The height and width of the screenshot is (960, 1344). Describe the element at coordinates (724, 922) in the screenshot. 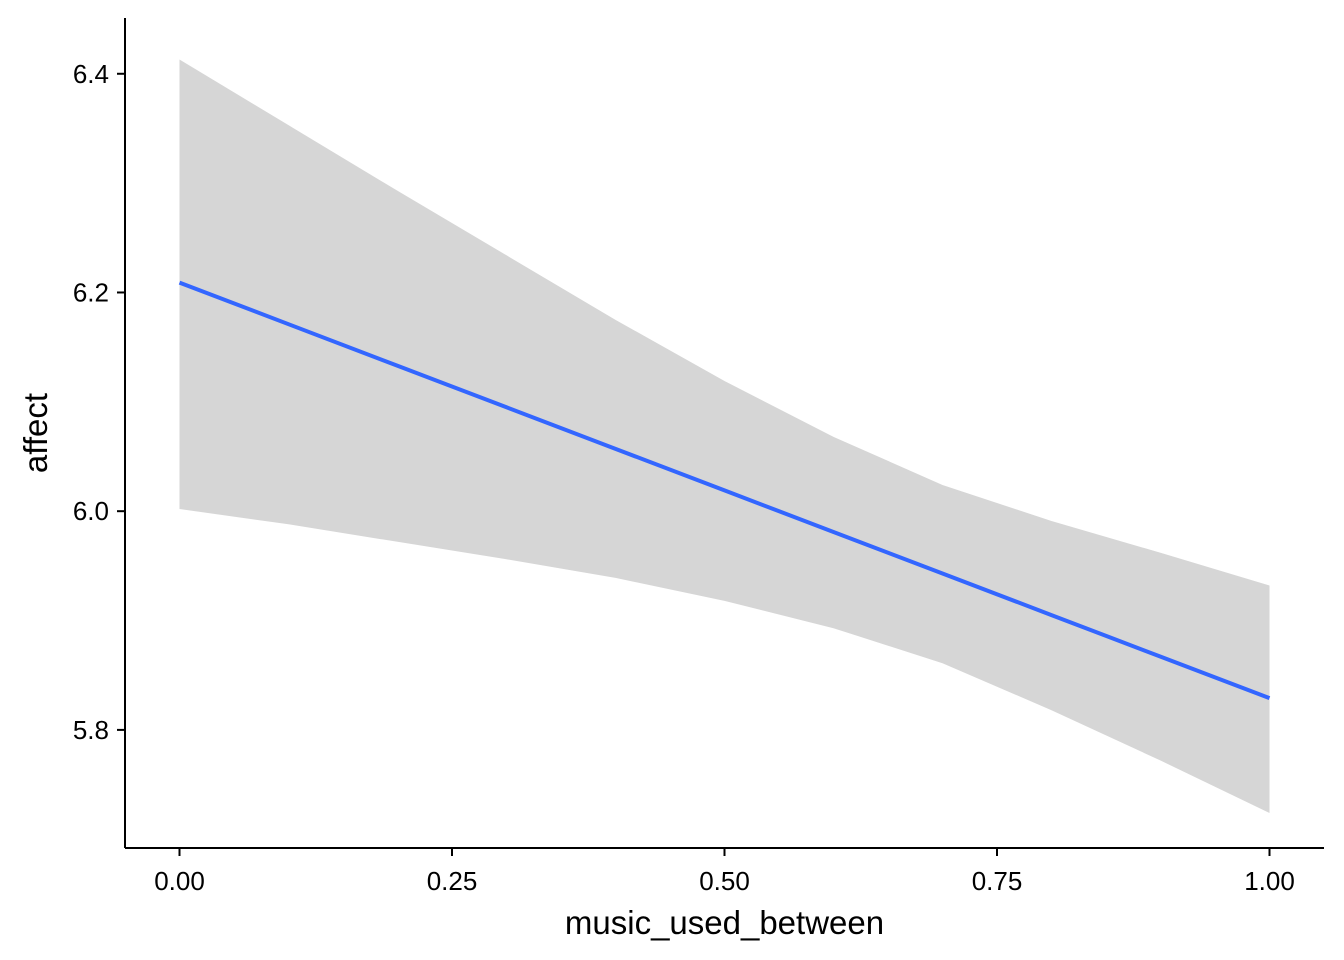

I see `x-axis-title: music_used_between` at that location.